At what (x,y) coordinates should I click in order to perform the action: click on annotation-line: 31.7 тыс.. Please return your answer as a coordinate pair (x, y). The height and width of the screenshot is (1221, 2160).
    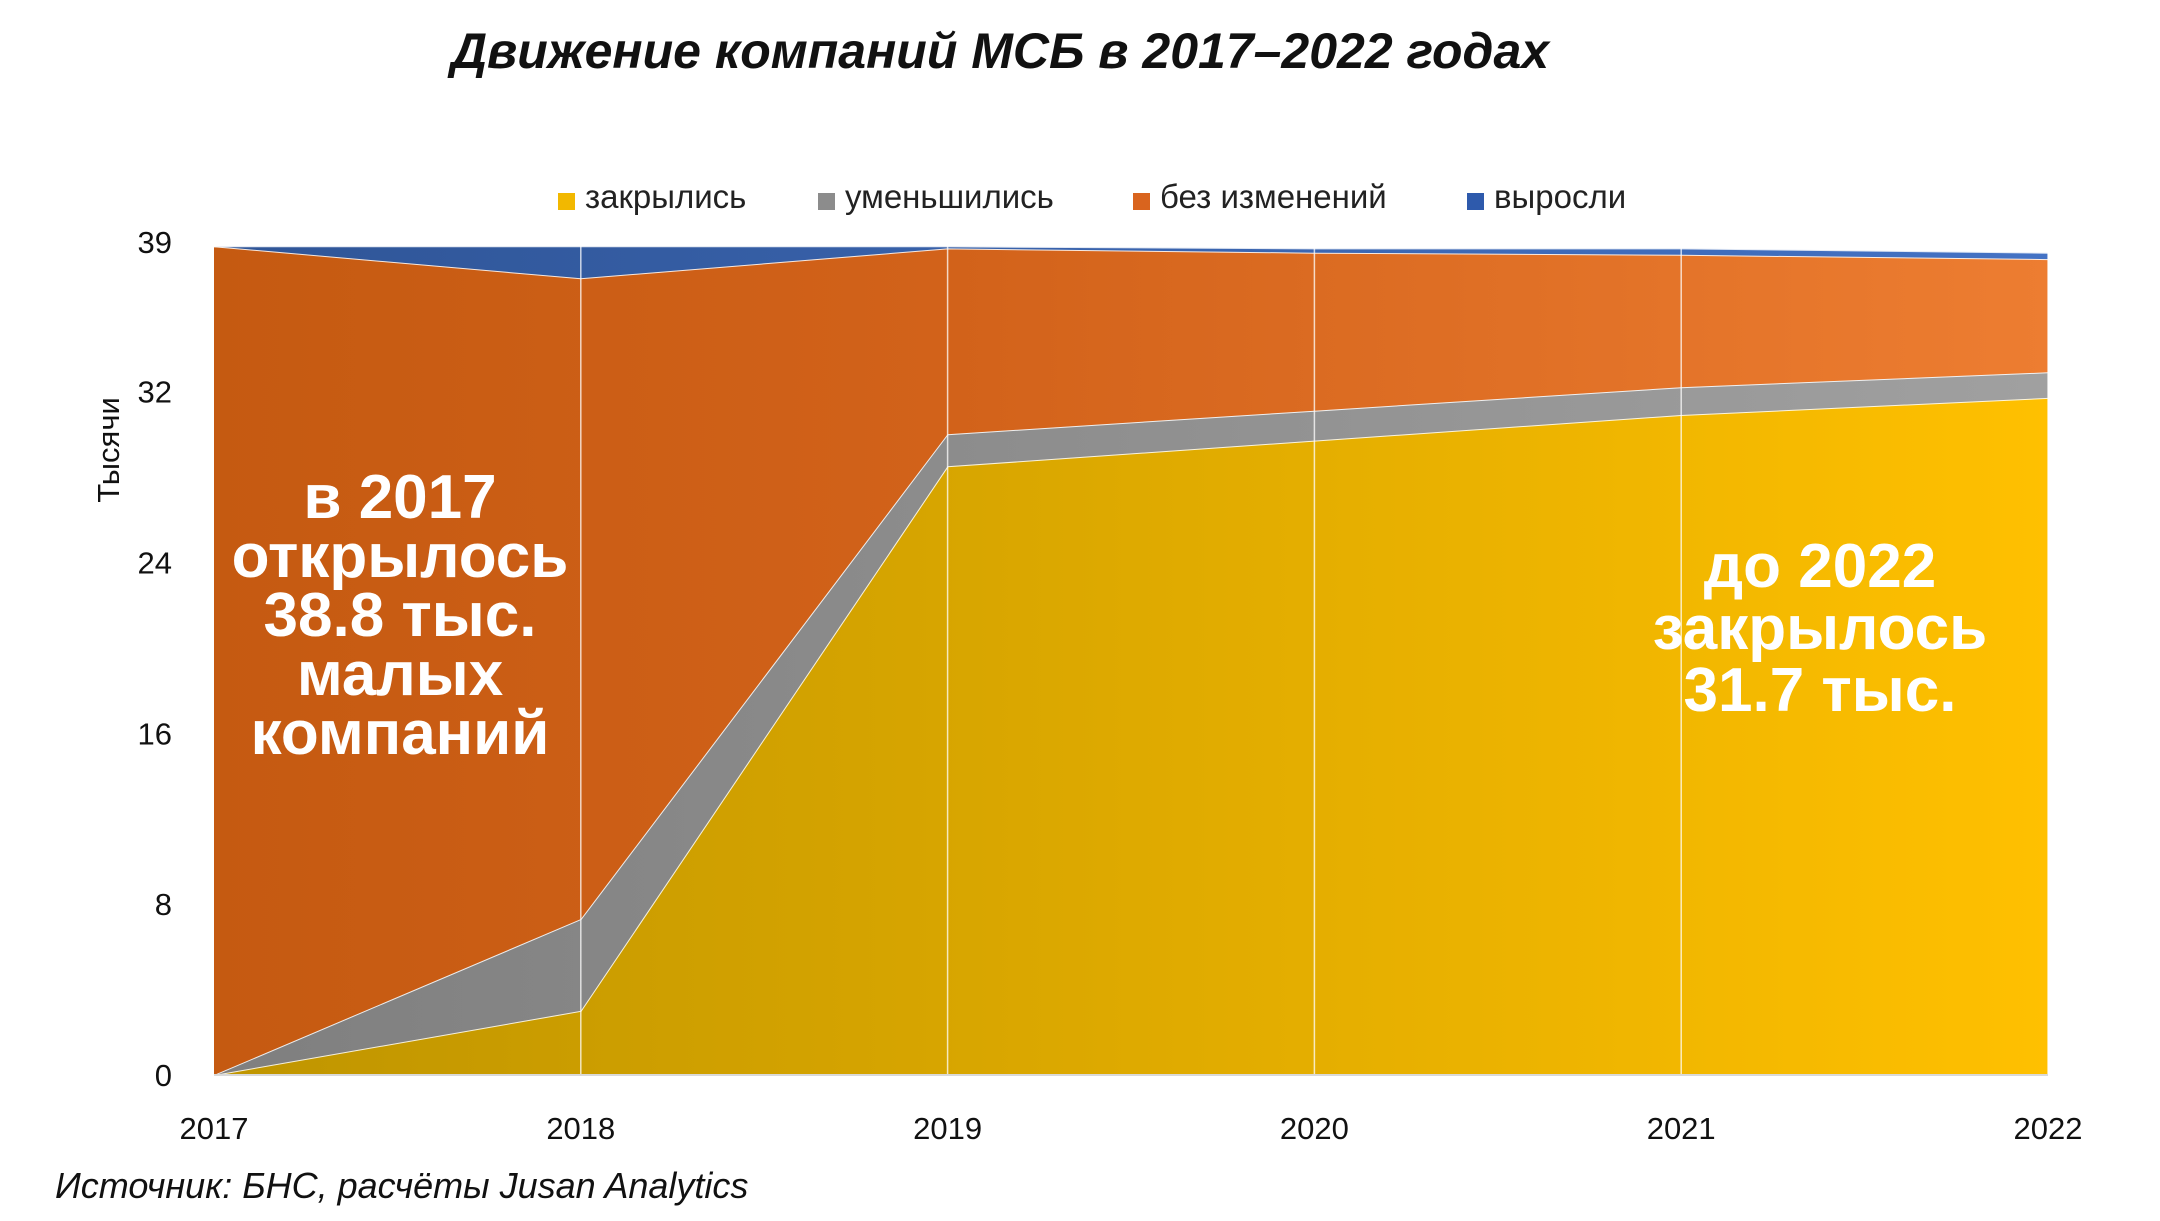
    Looking at the image, I should click on (1820, 690).